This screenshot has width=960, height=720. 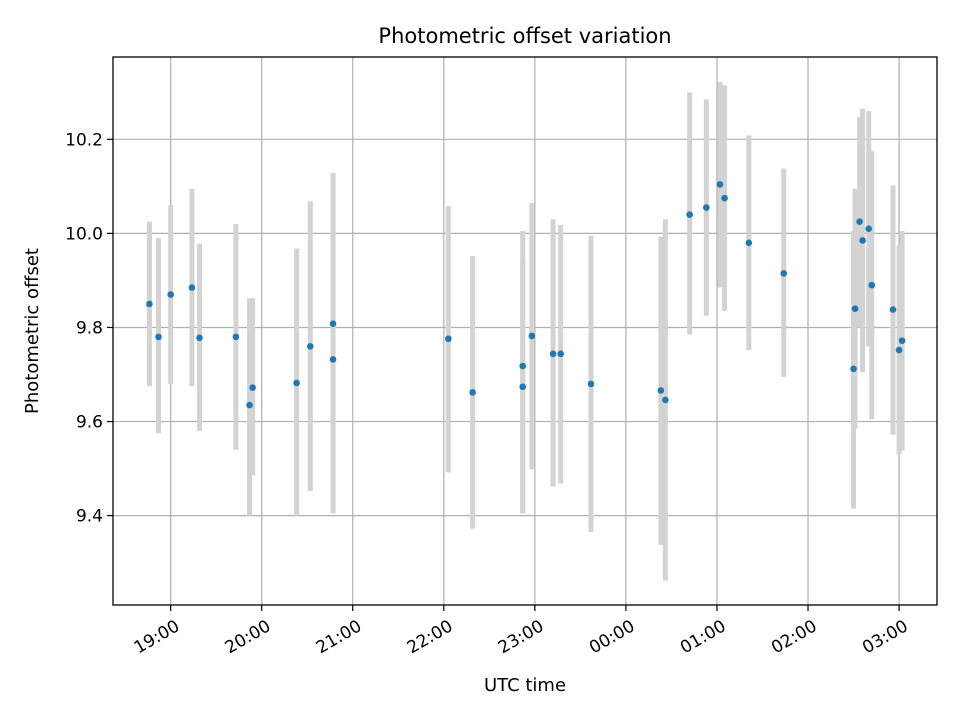 What do you see at coordinates (525, 685) in the screenshot?
I see `x-axis-label: UTC time` at bounding box center [525, 685].